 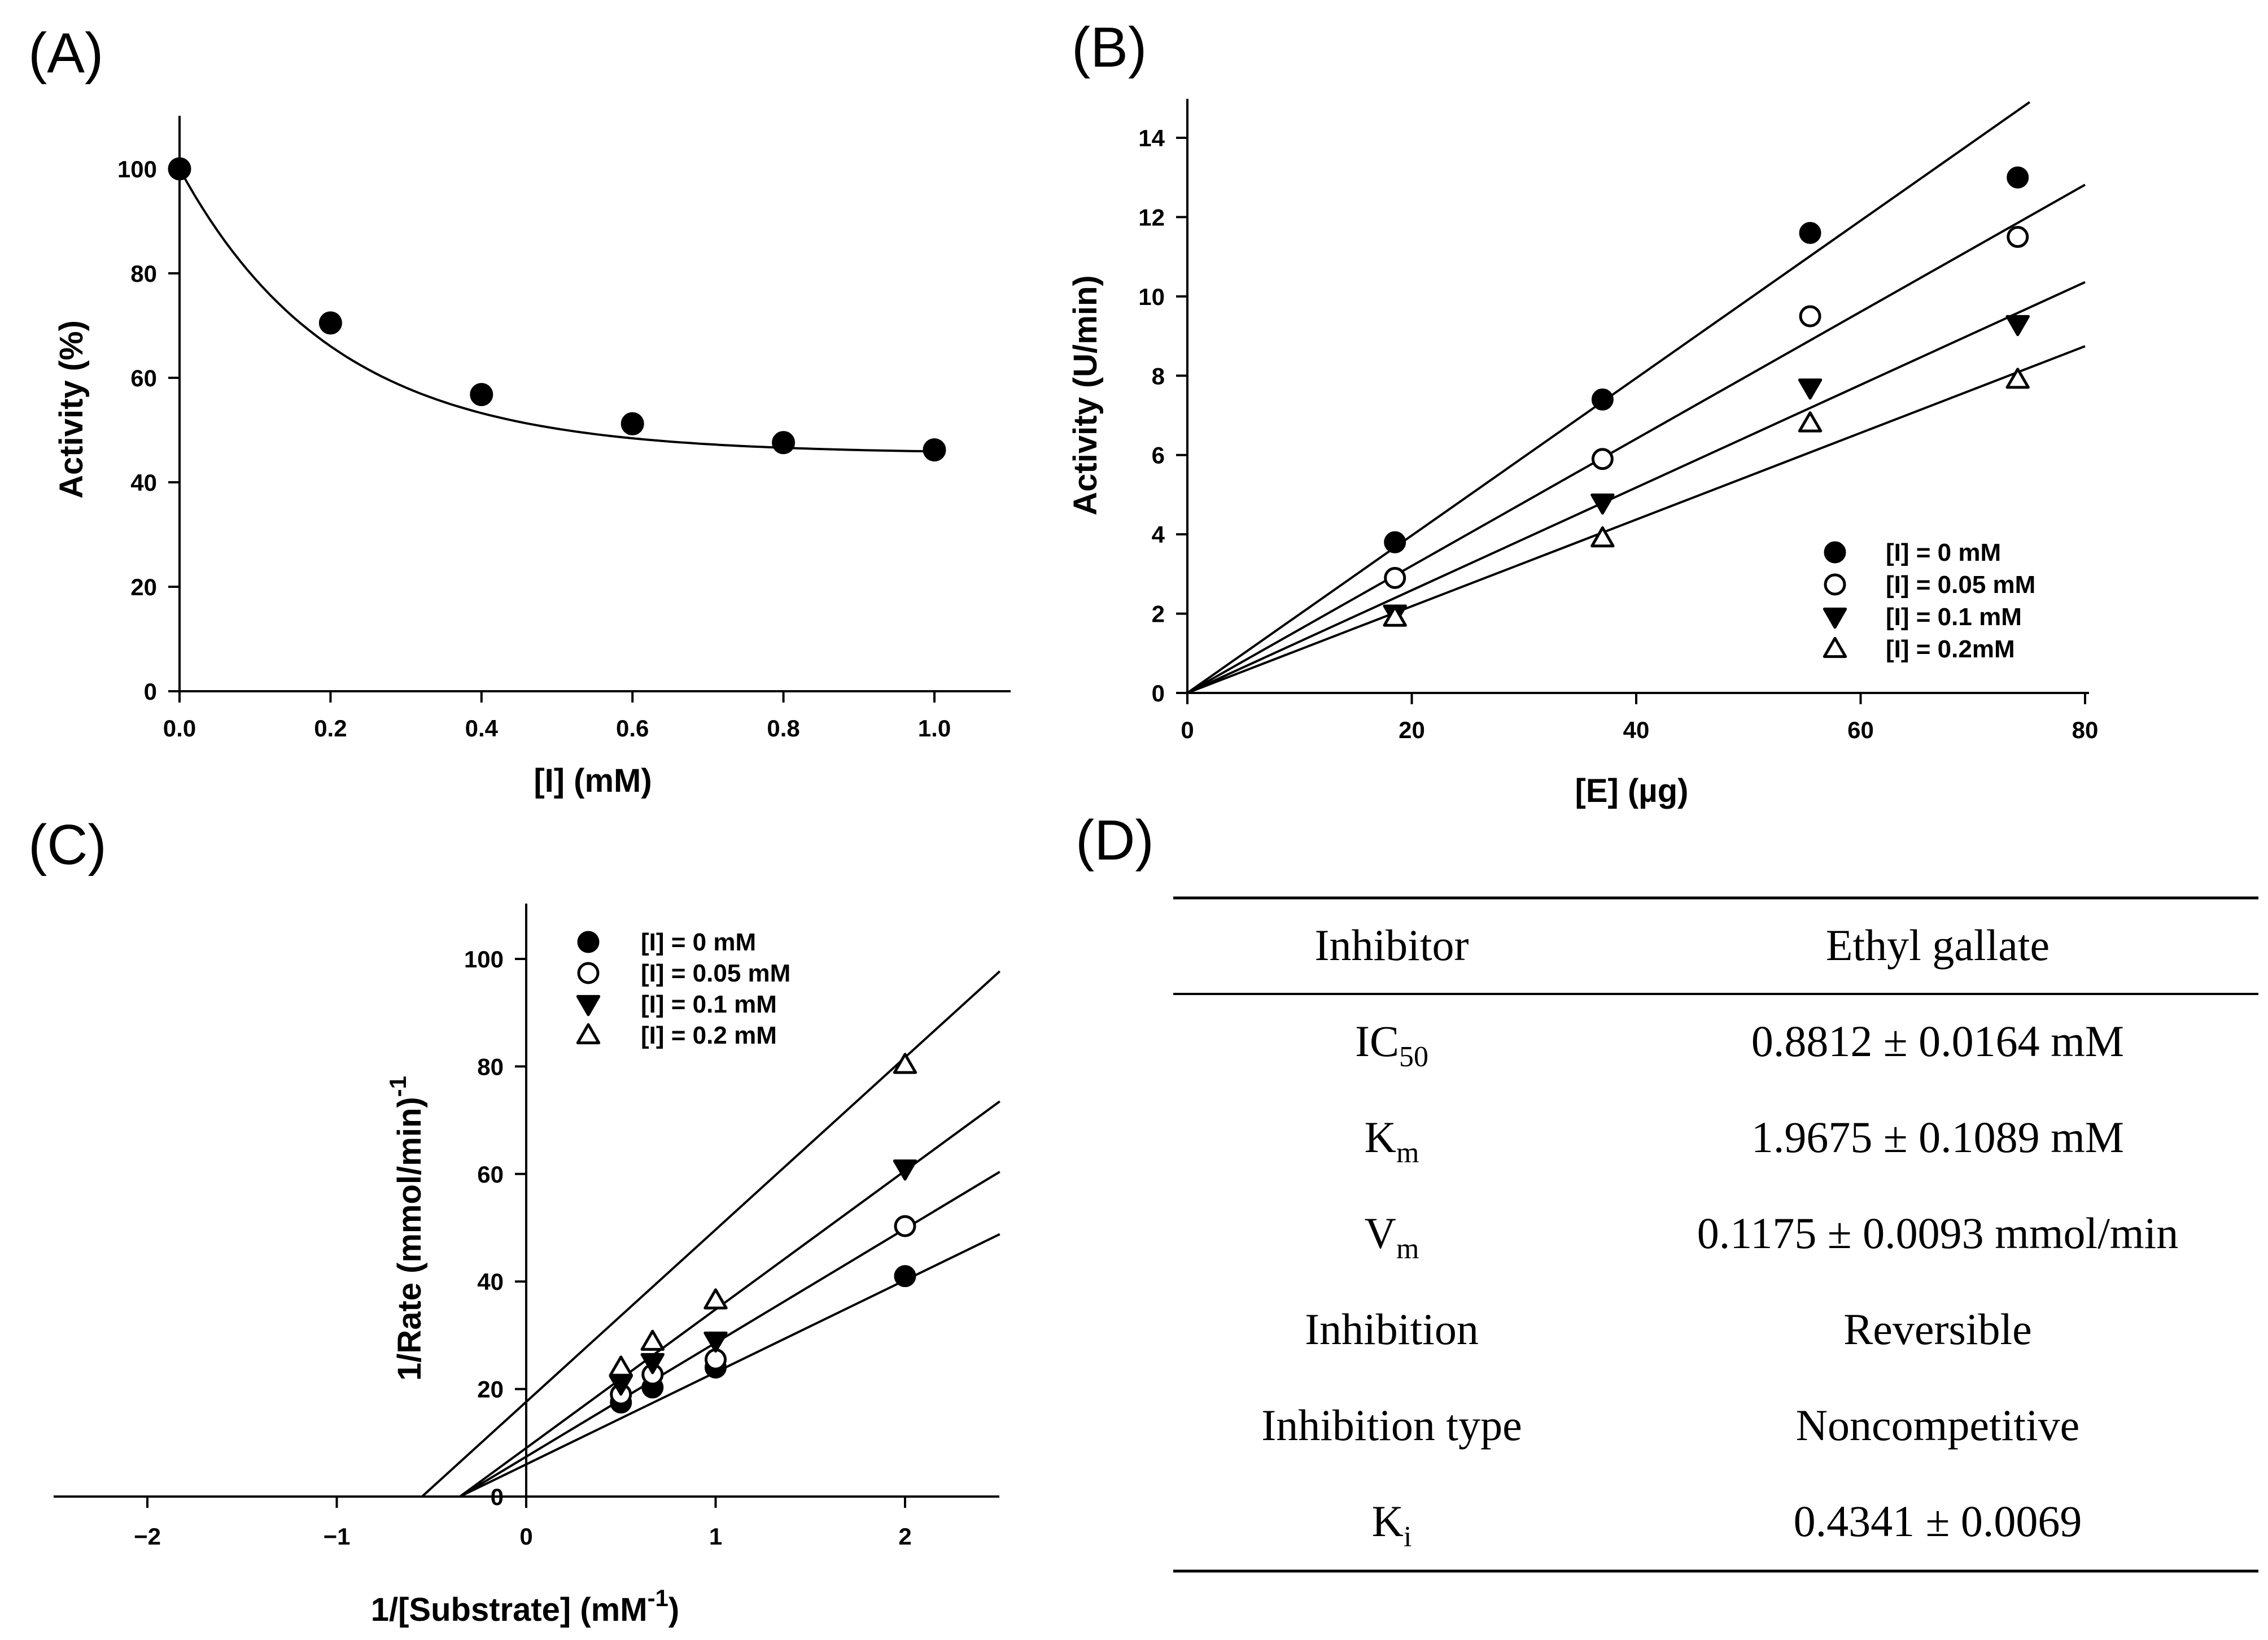 I want to click on panel-b-legend-label: [I] = 0.1 mM, so click(x=1954, y=617).